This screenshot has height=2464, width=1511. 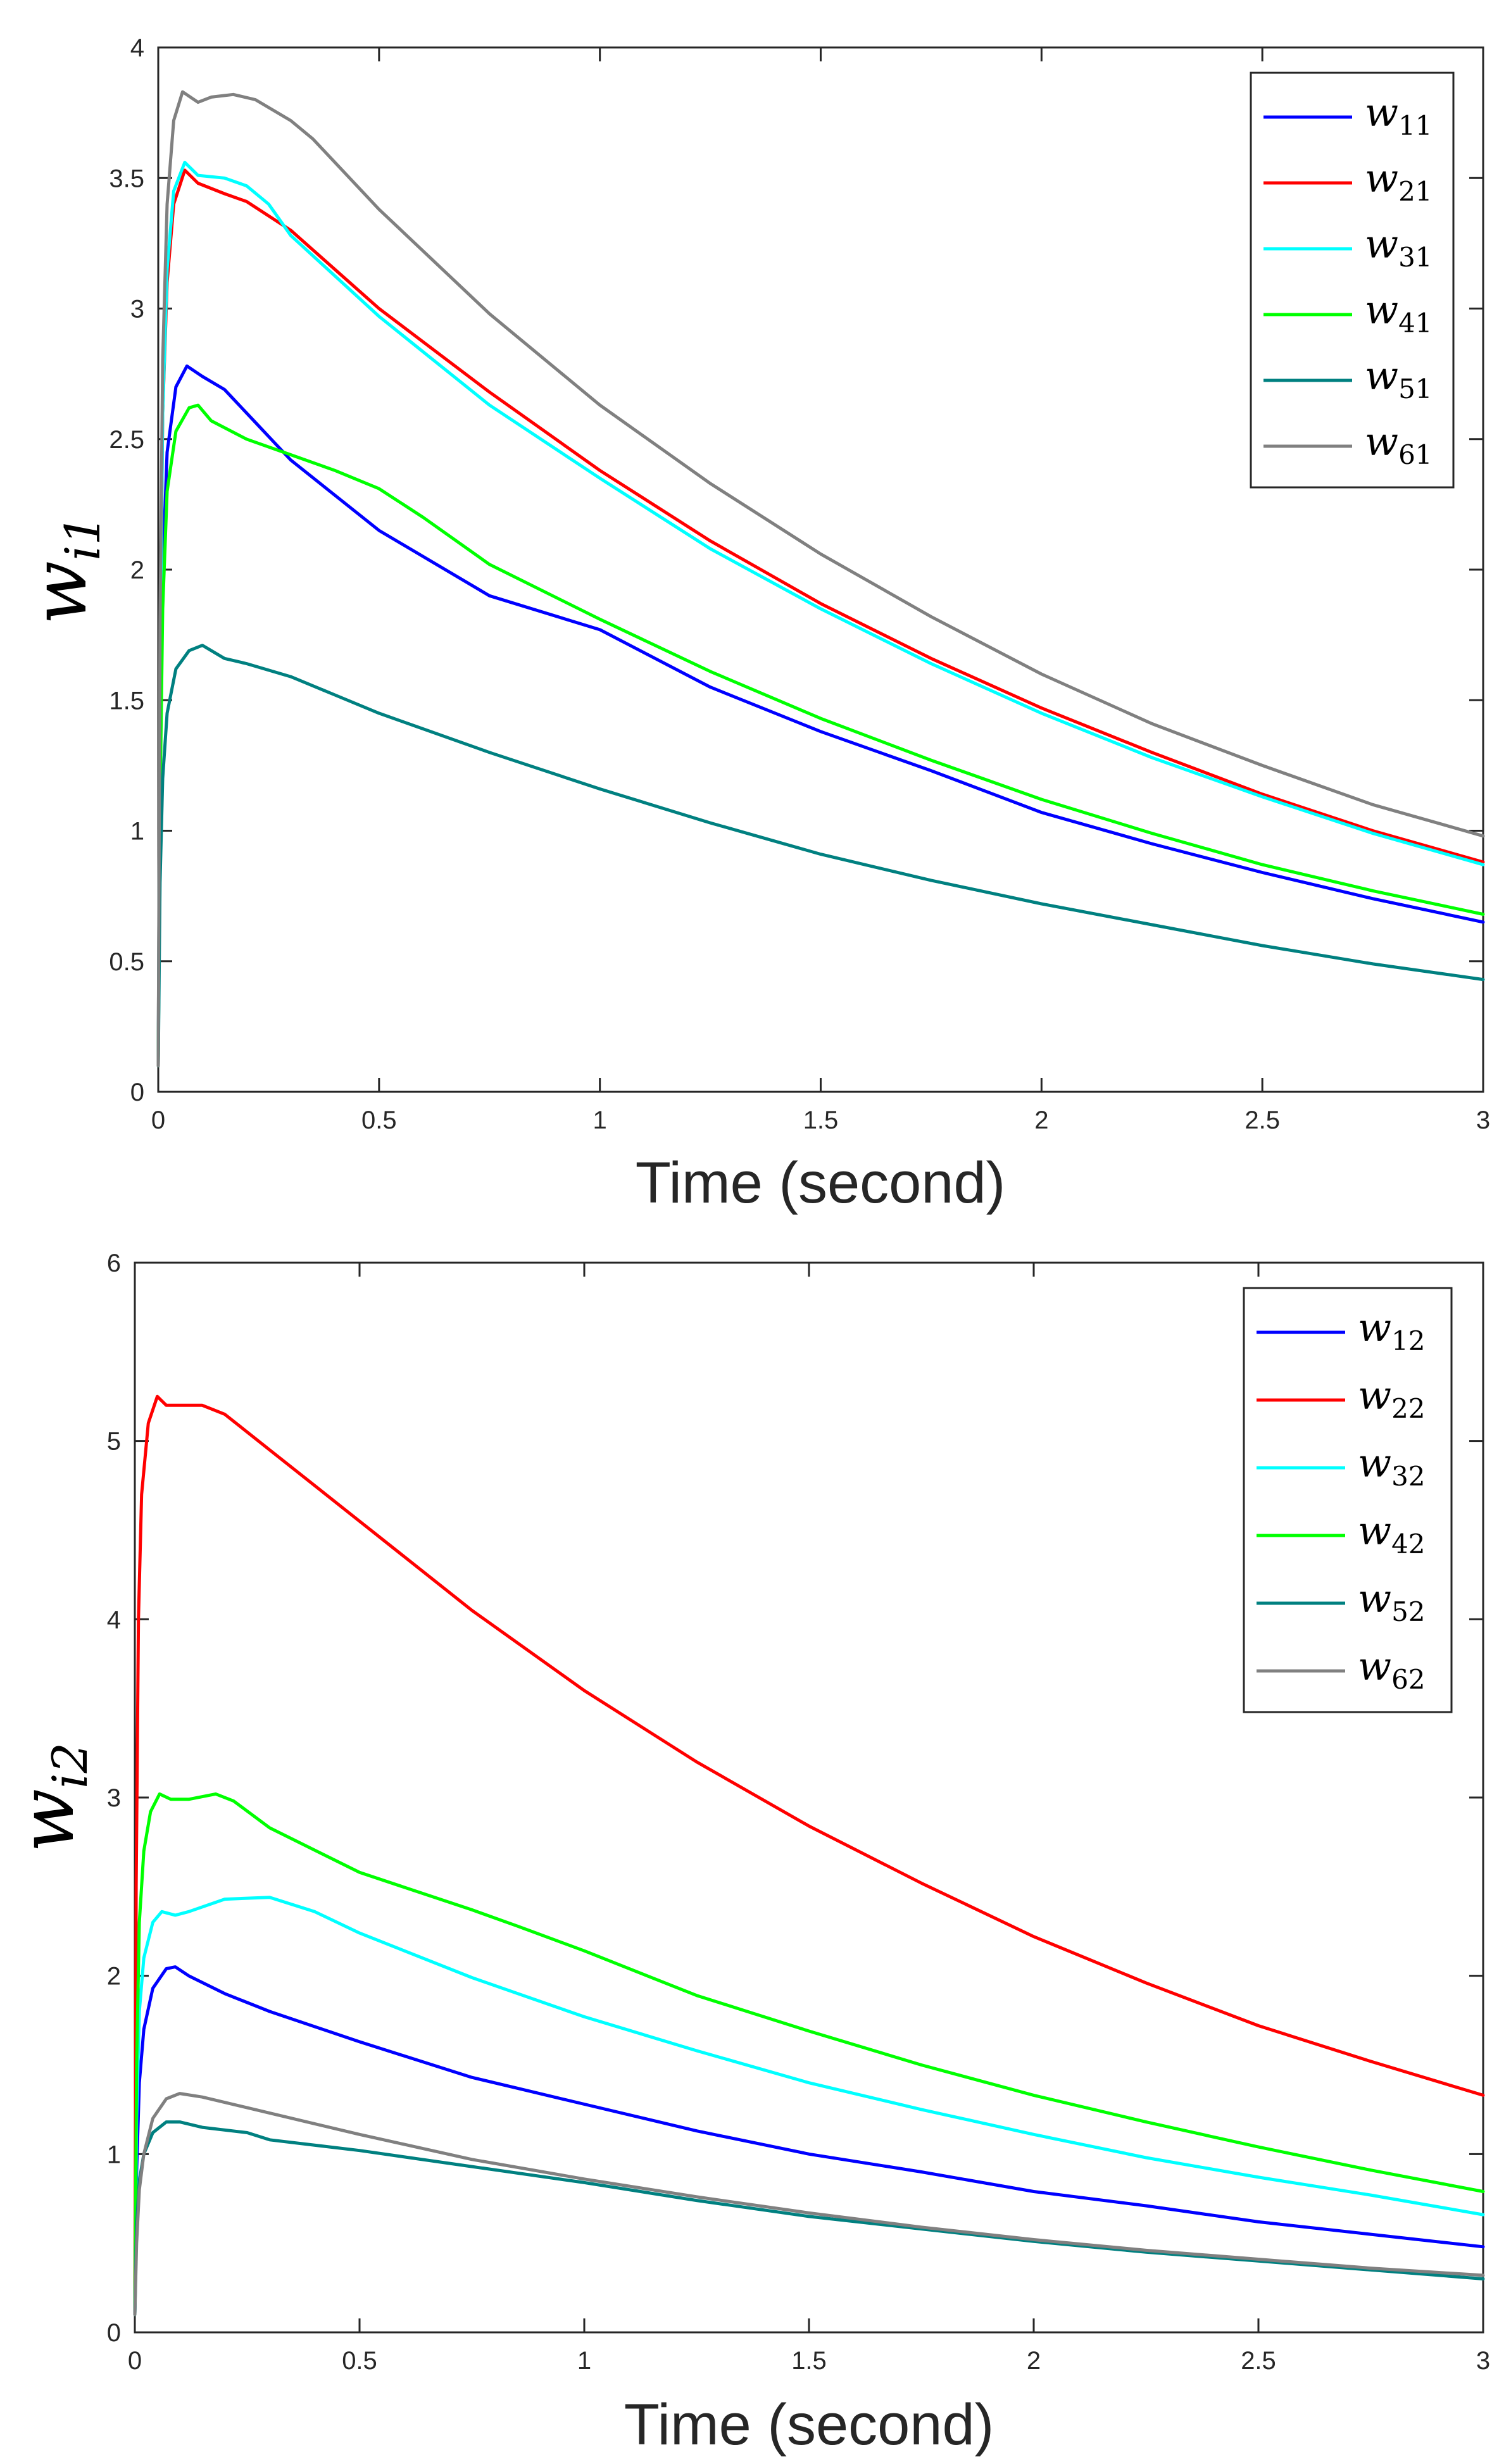 I want to click on legend-box-wi1, so click(x=1352, y=280).